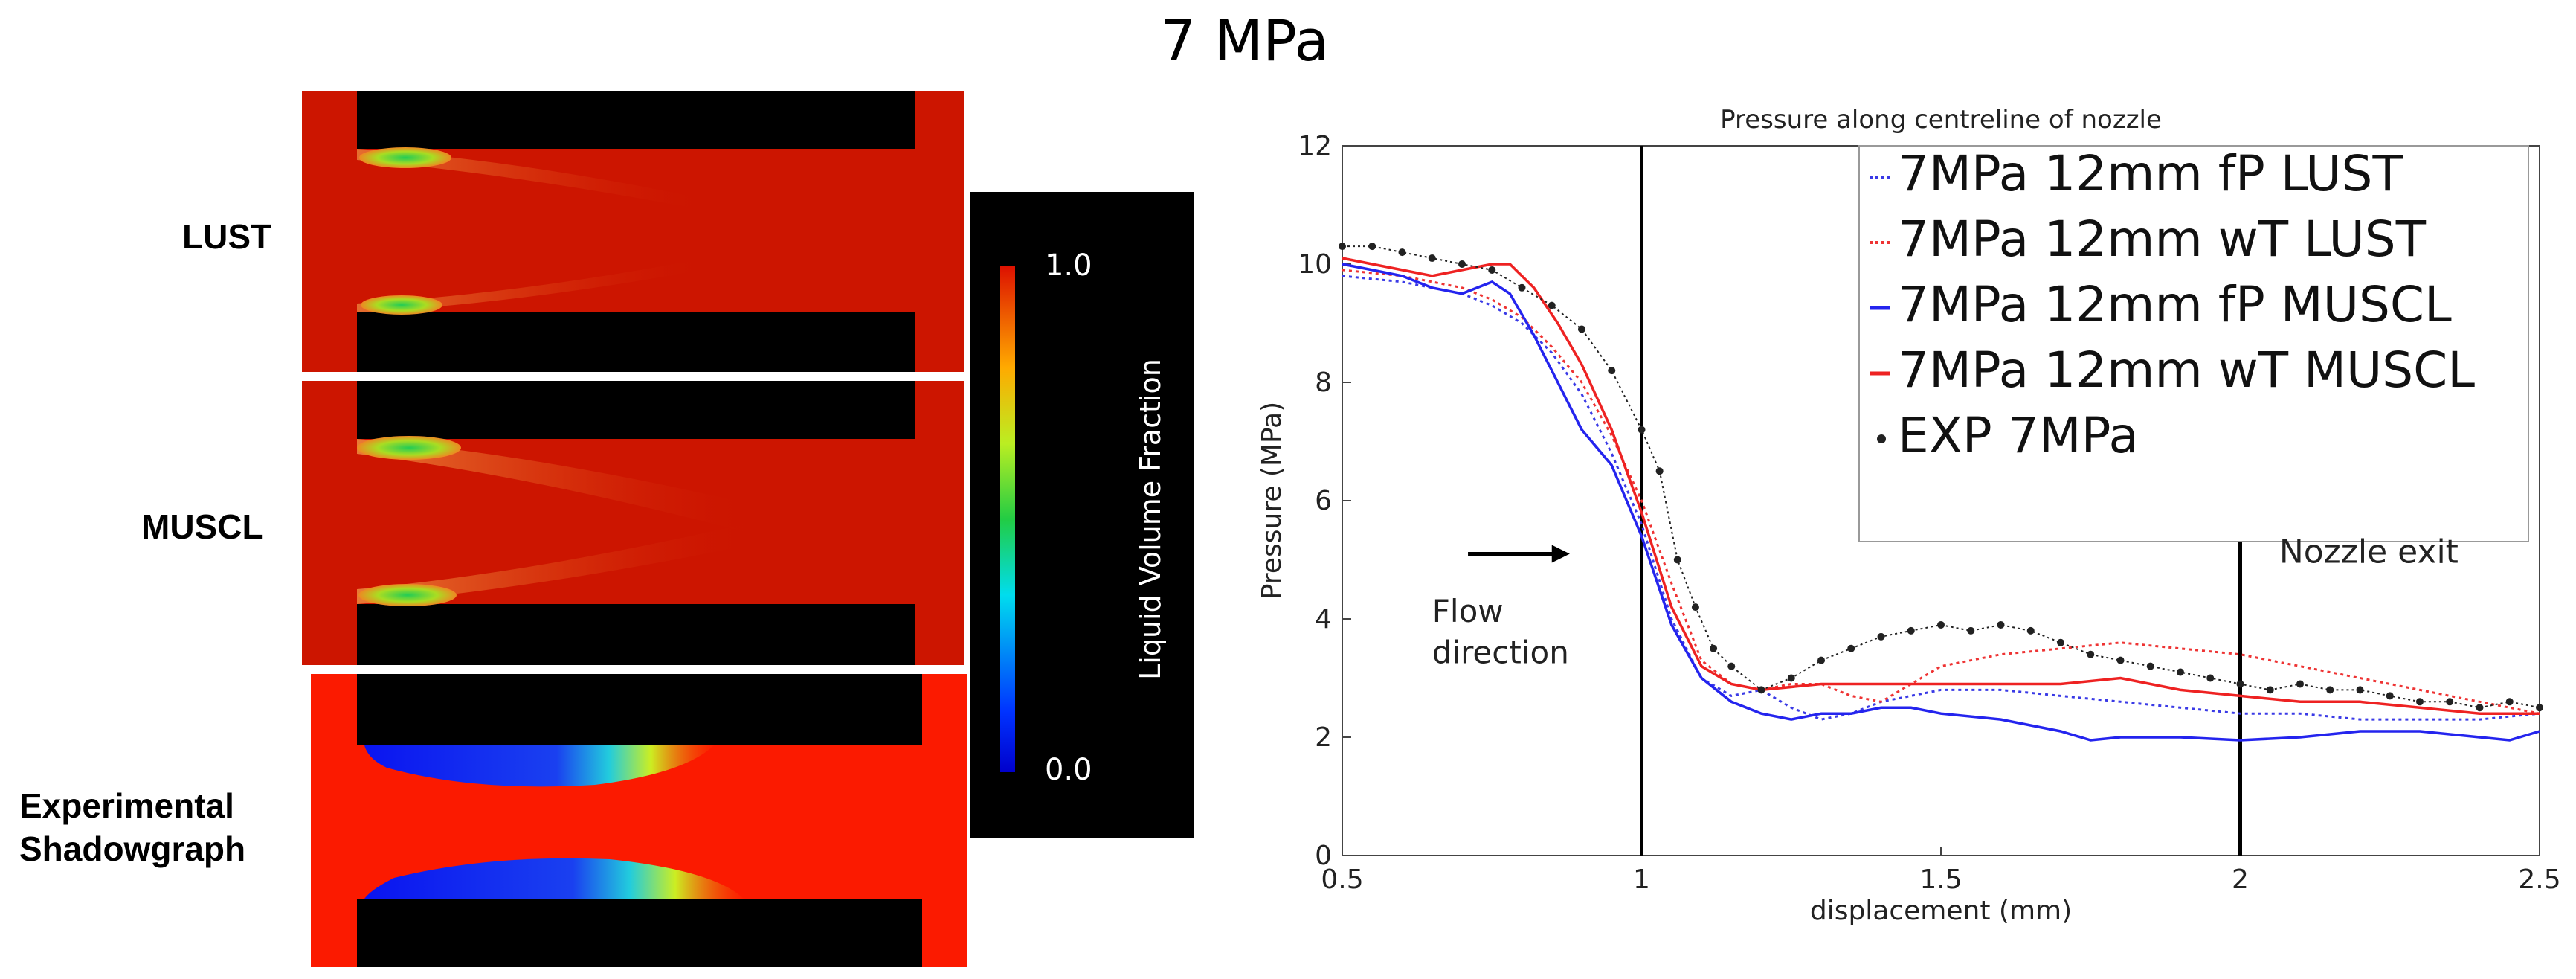 The image size is (2576, 979). Describe the element at coordinates (639, 821) in the screenshot. I see `experimental-panel` at that location.